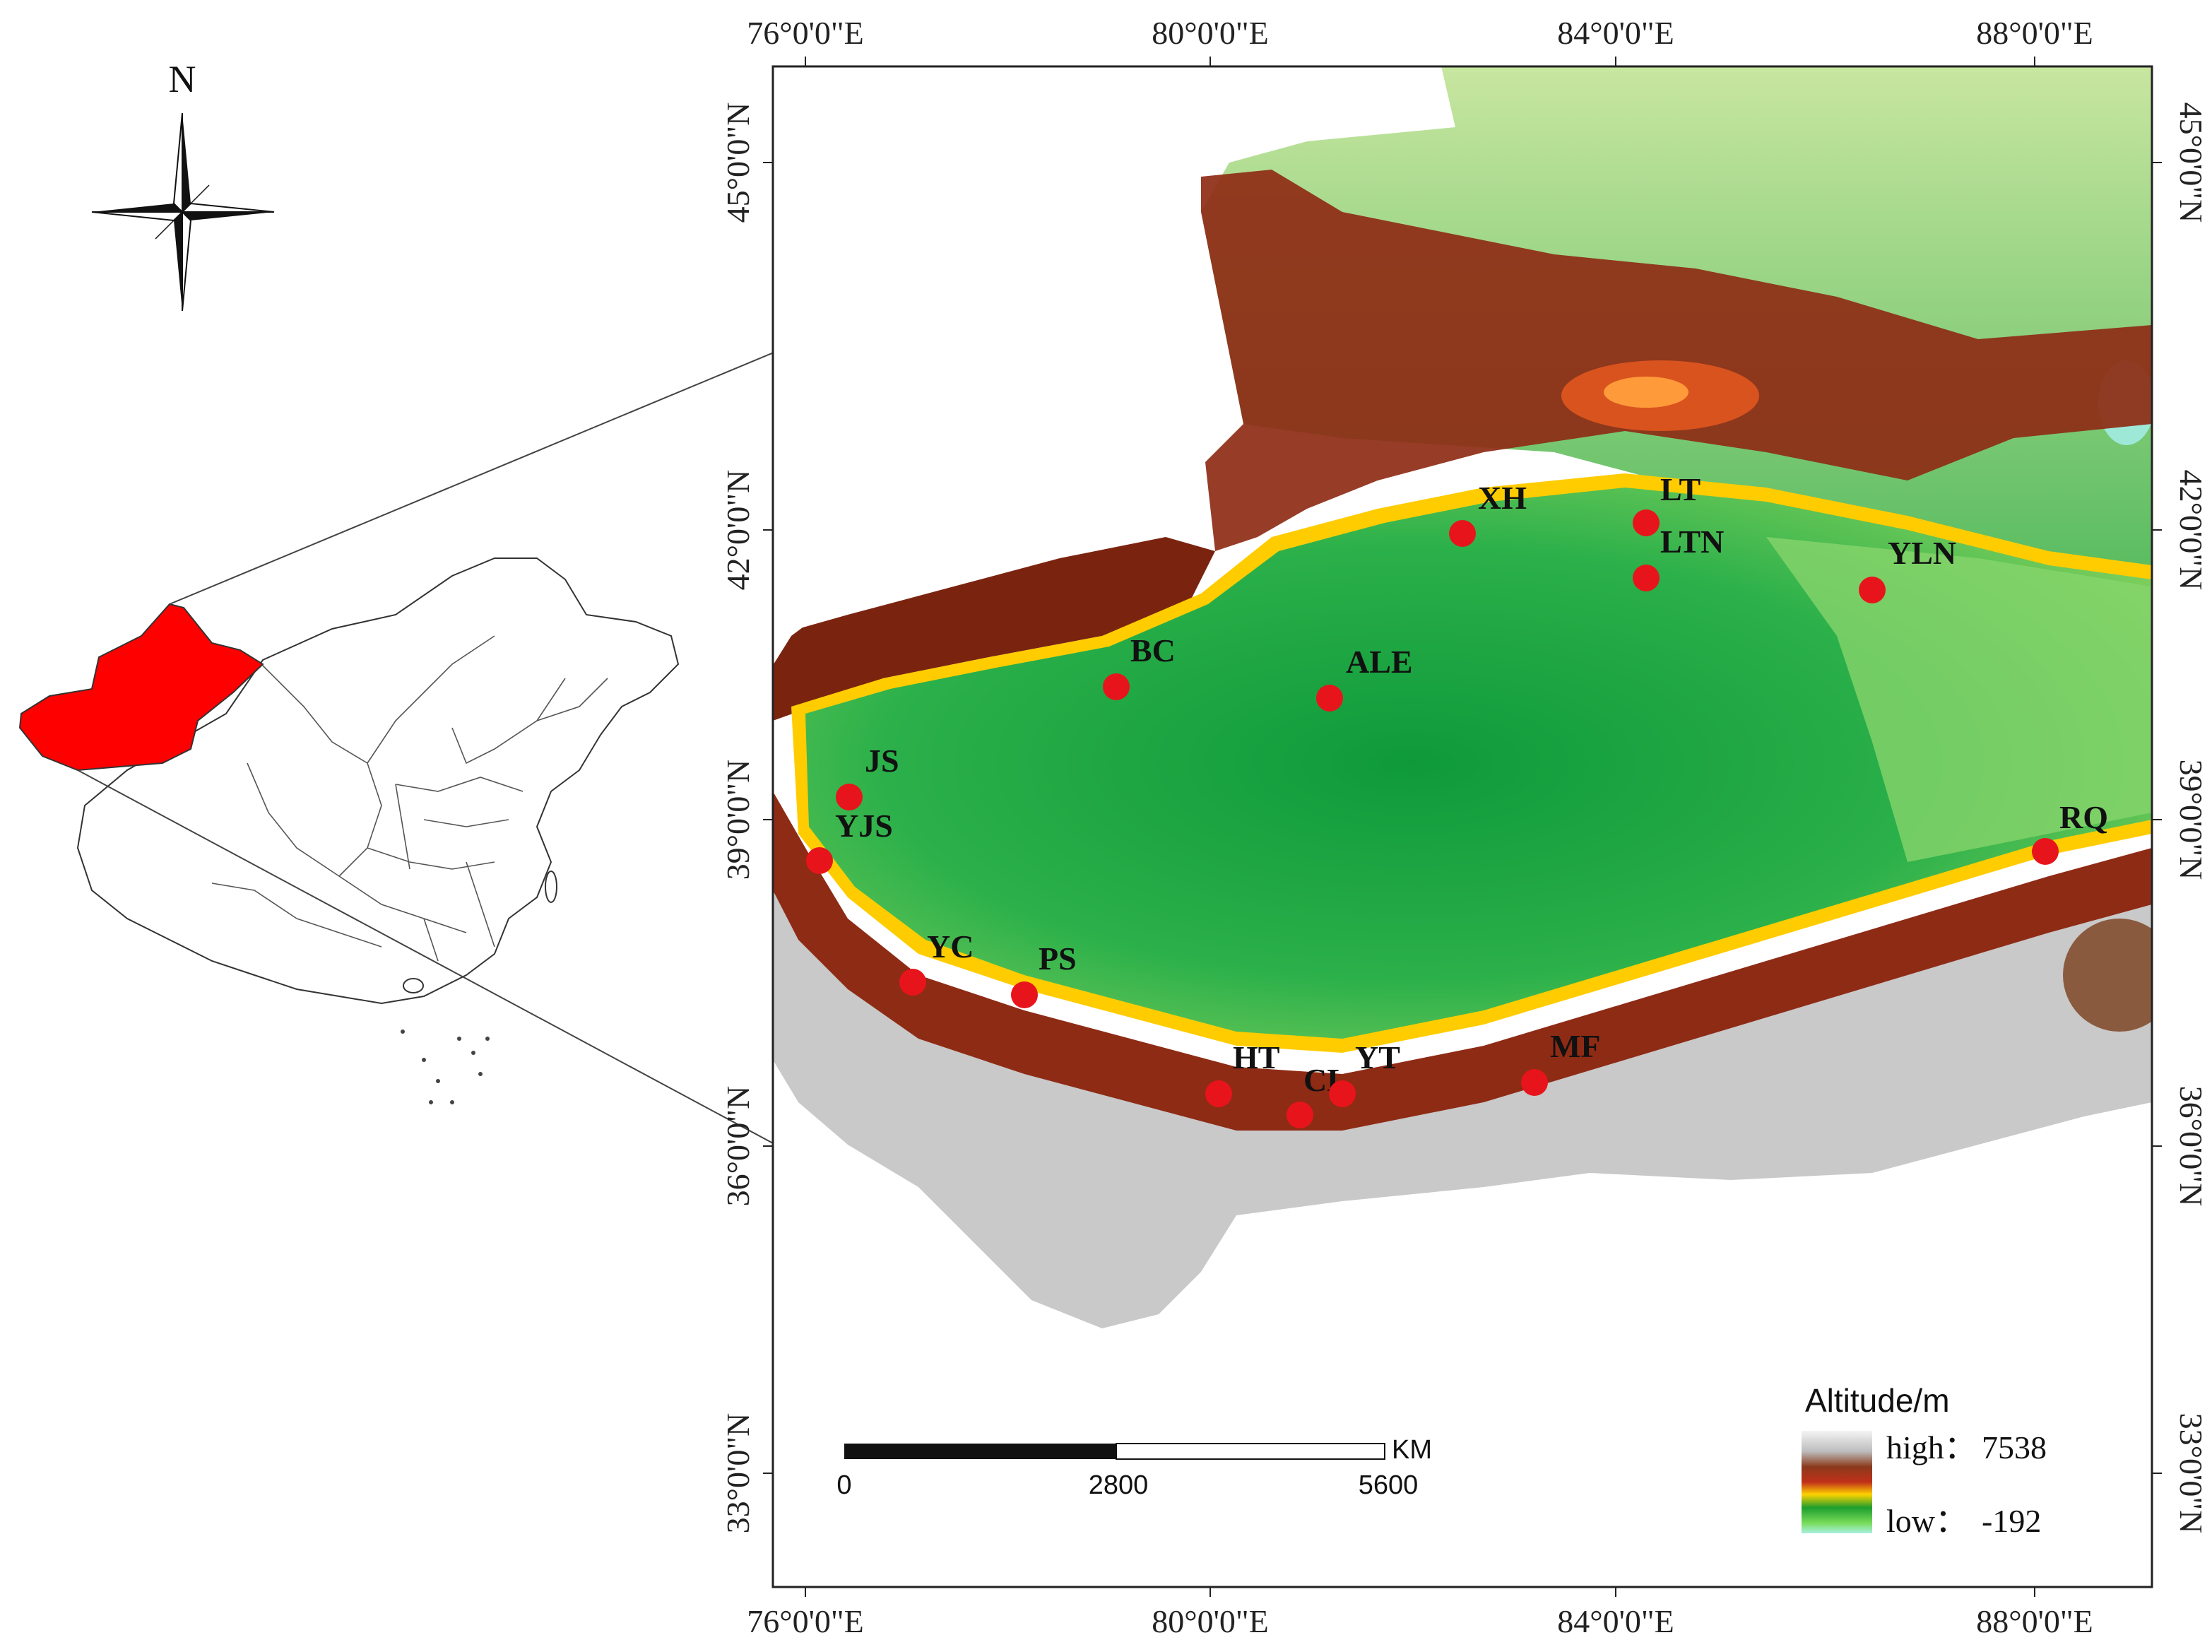 The height and width of the screenshot is (1652, 2212). I want to click on site-bc: BC, so click(1139, 666).